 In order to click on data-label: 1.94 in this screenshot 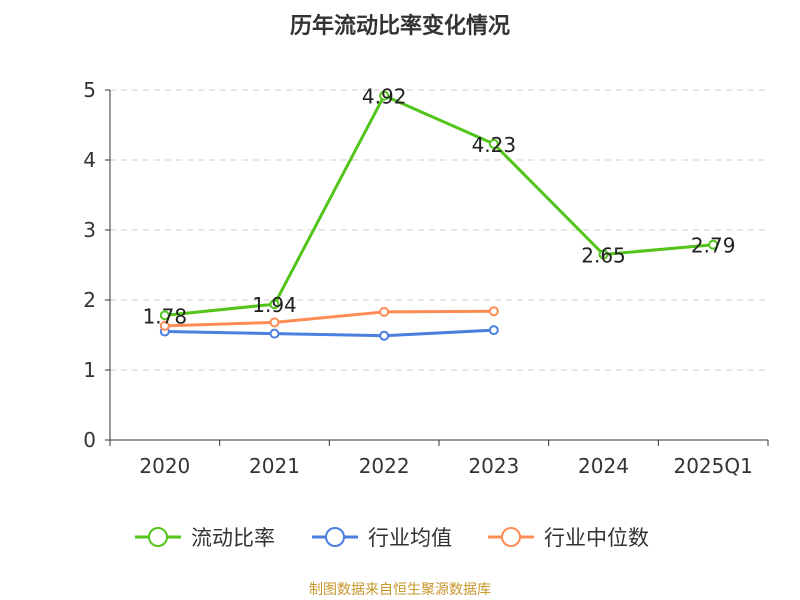, I will do `click(274, 305)`.